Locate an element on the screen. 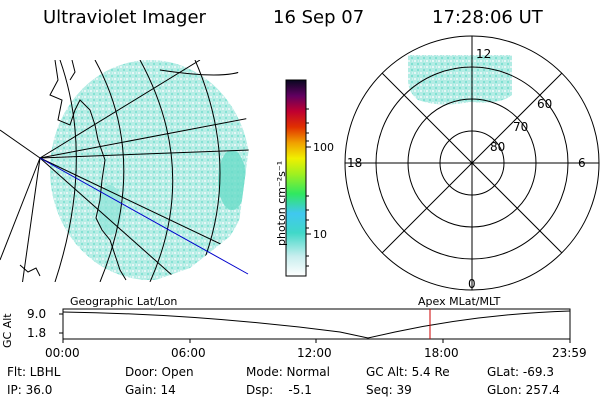  info-glon: GLon: 257.4 is located at coordinates (523, 390).